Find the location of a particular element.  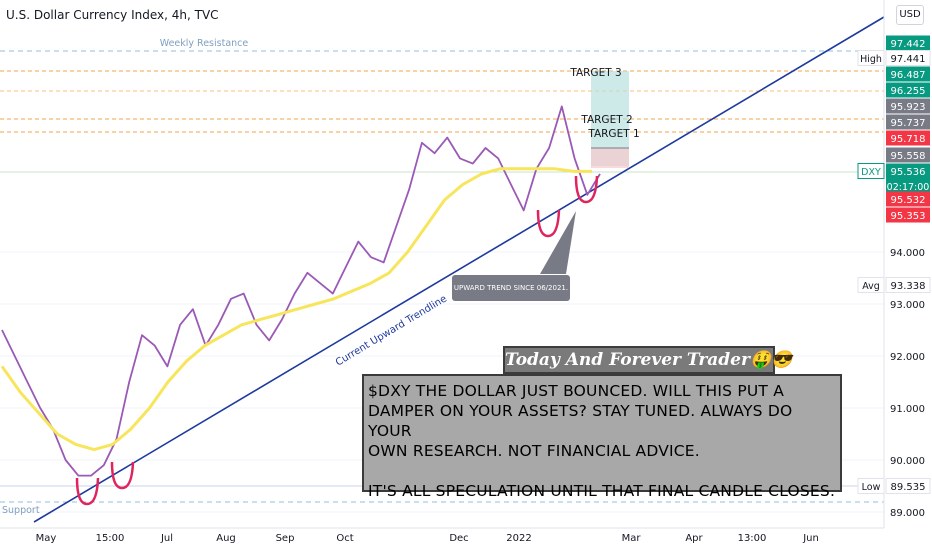

target2-label: TARGET 2 is located at coordinates (606, 120).